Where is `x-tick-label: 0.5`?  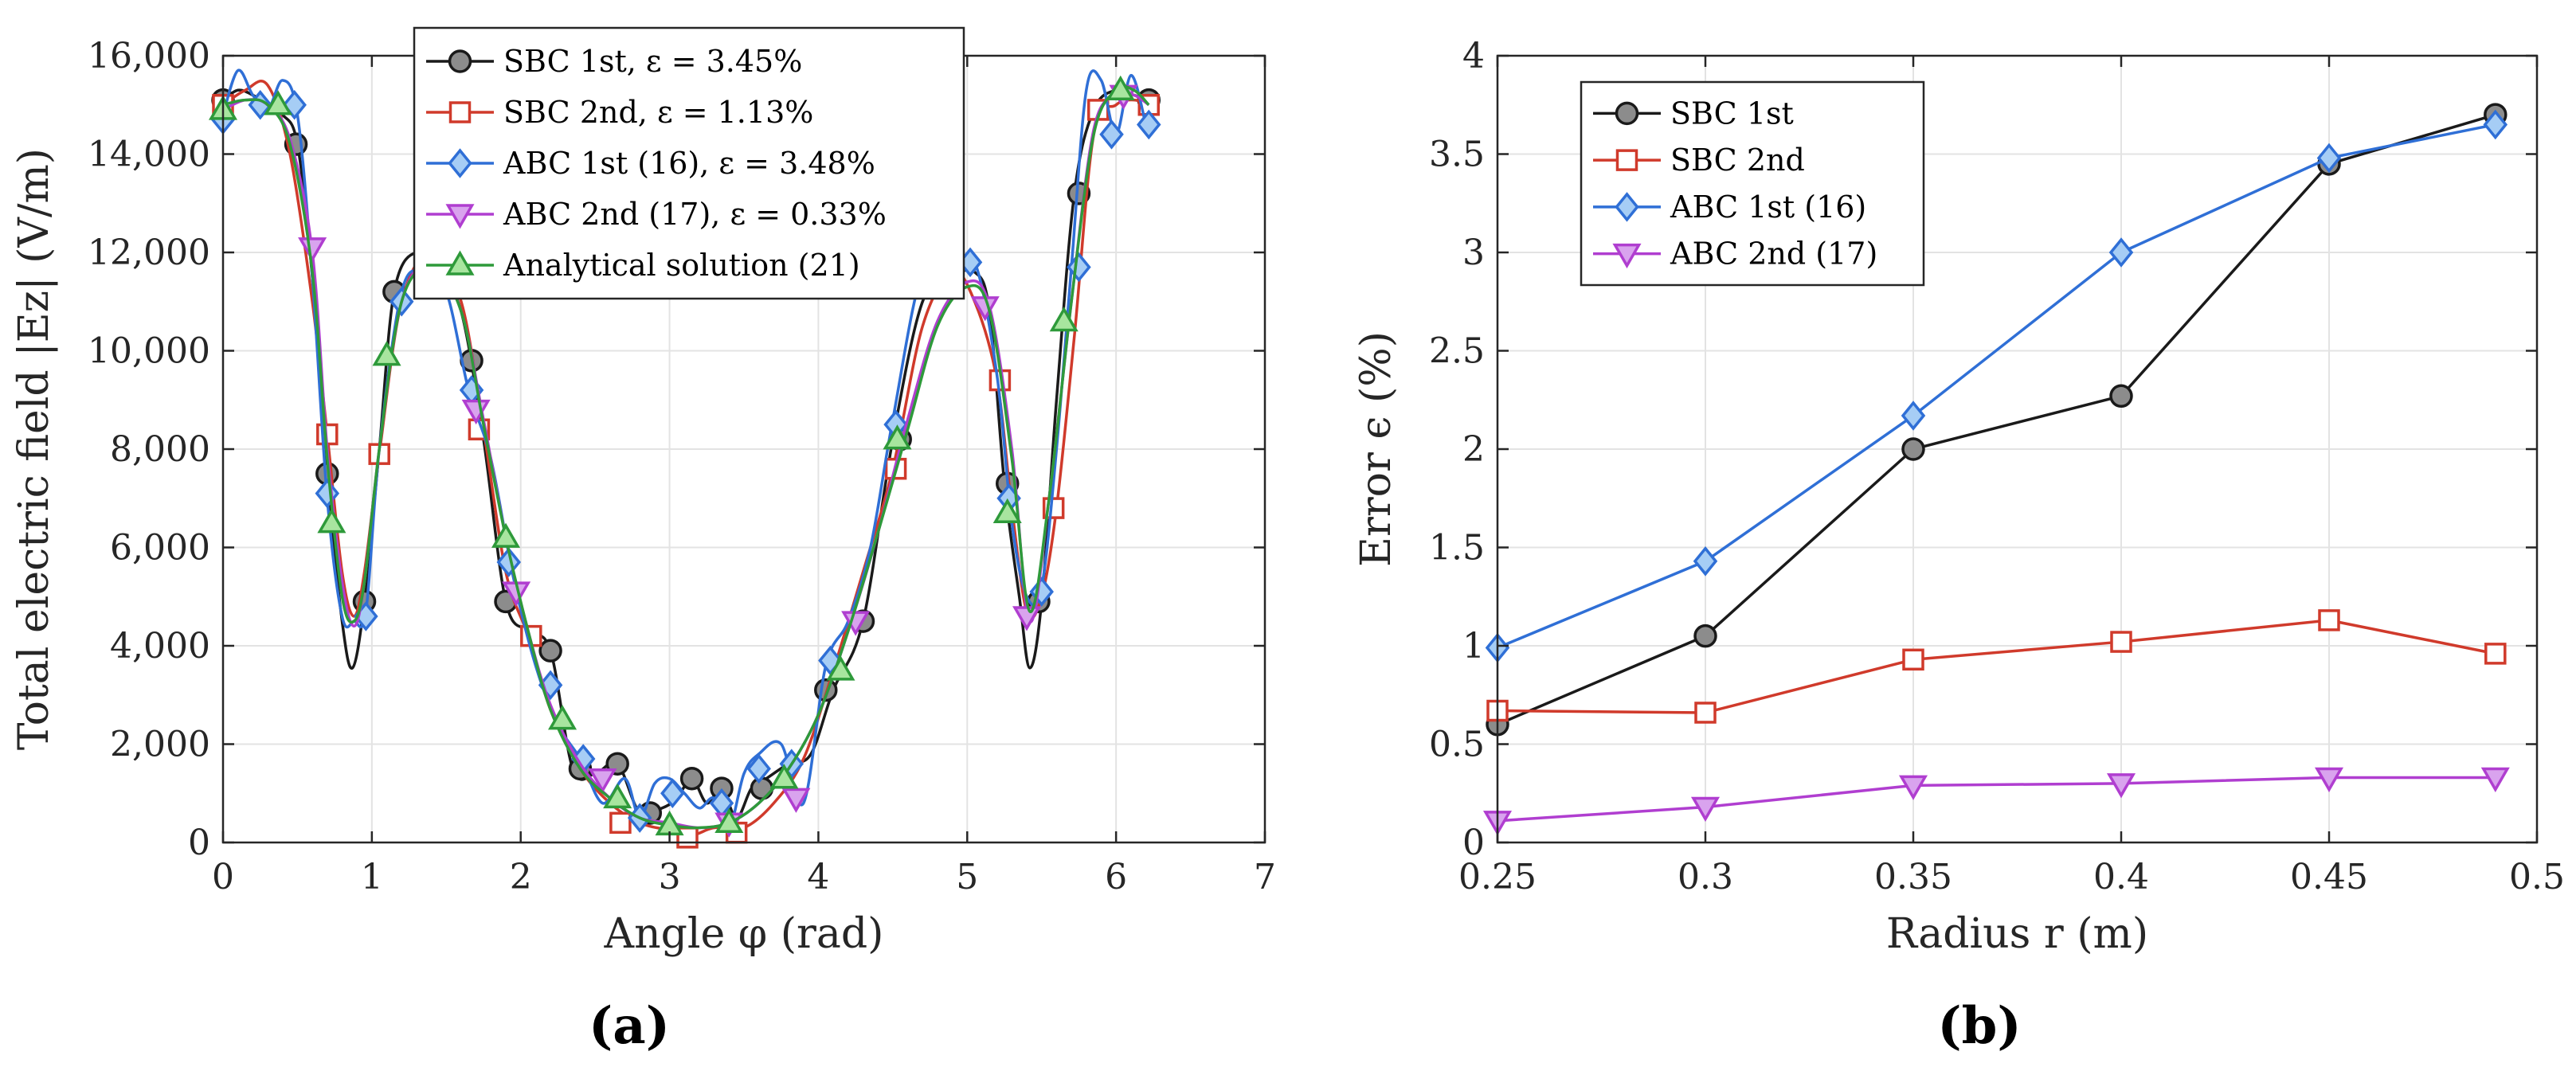
x-tick-label: 0.5 is located at coordinates (2537, 877).